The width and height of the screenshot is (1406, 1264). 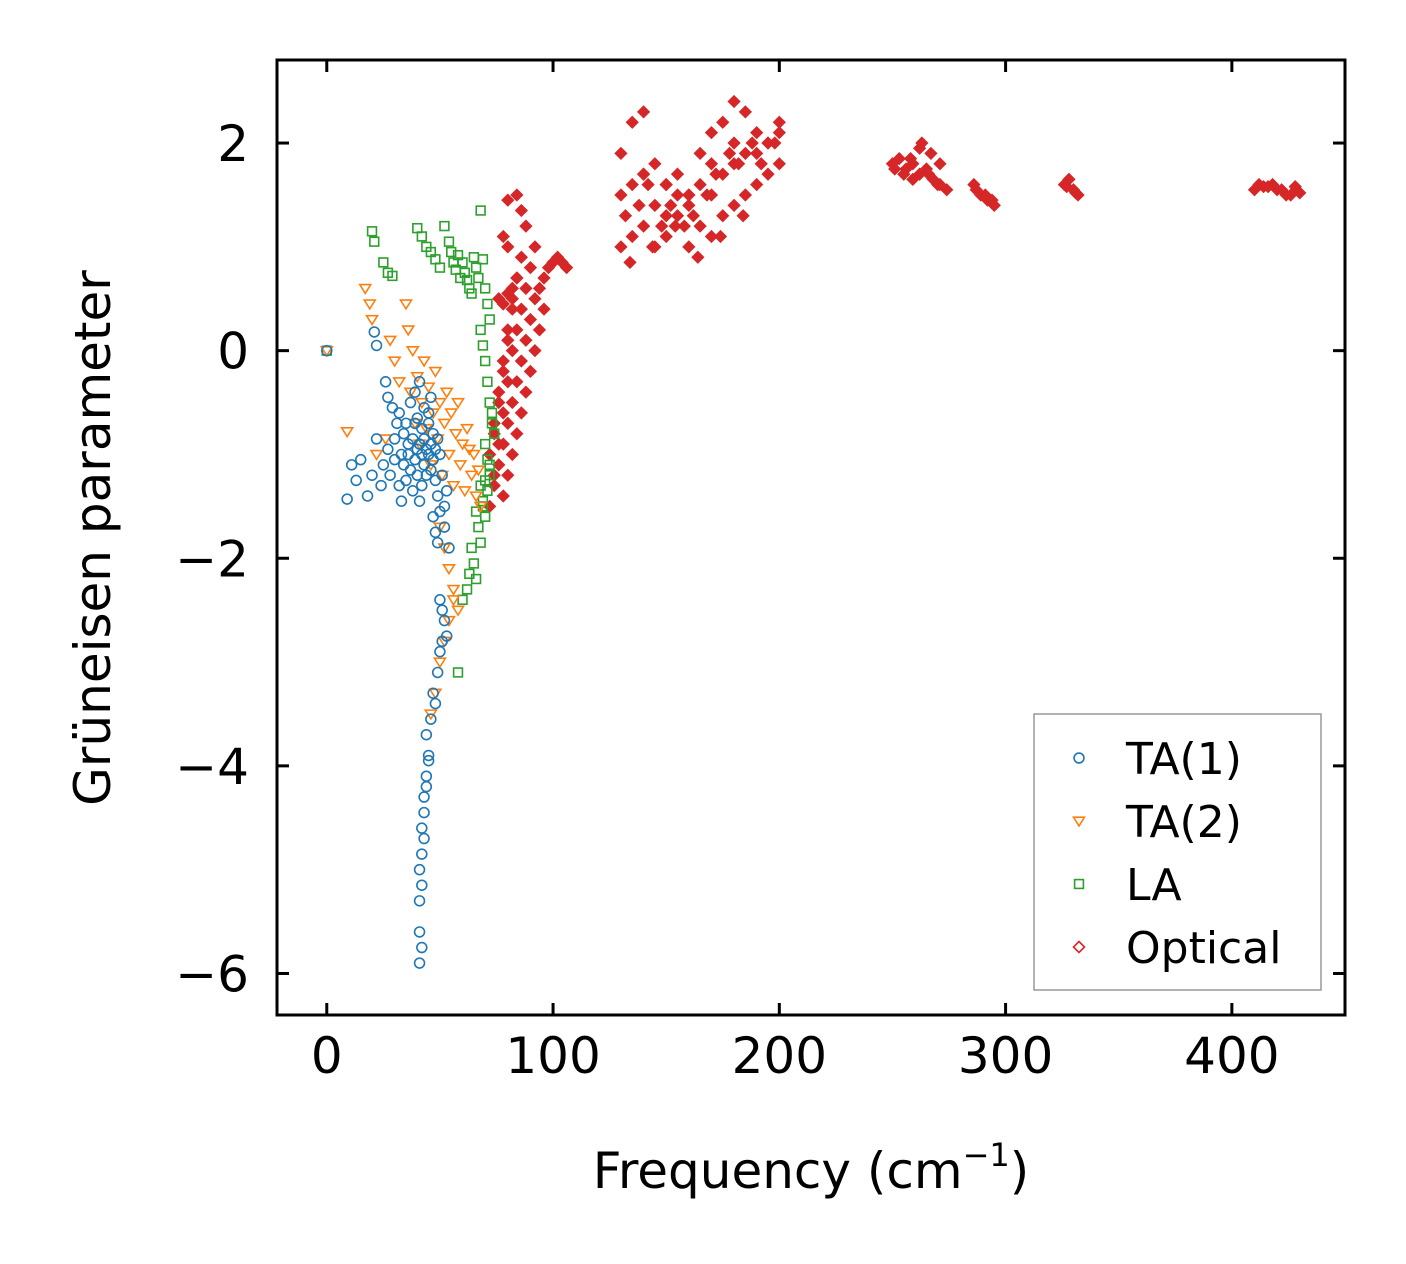 I want to click on x-tick-label: 0, so click(x=327, y=1056).